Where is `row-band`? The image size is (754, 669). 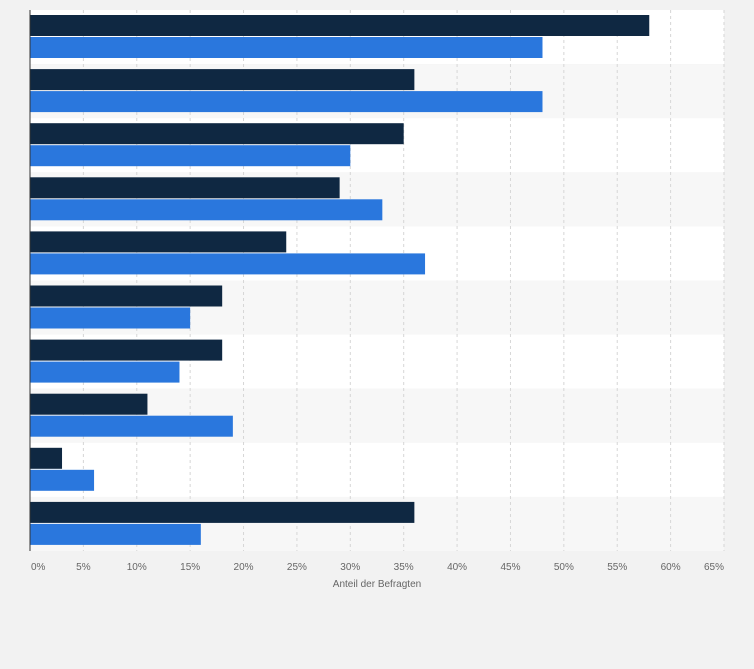
row-band is located at coordinates (377, 469).